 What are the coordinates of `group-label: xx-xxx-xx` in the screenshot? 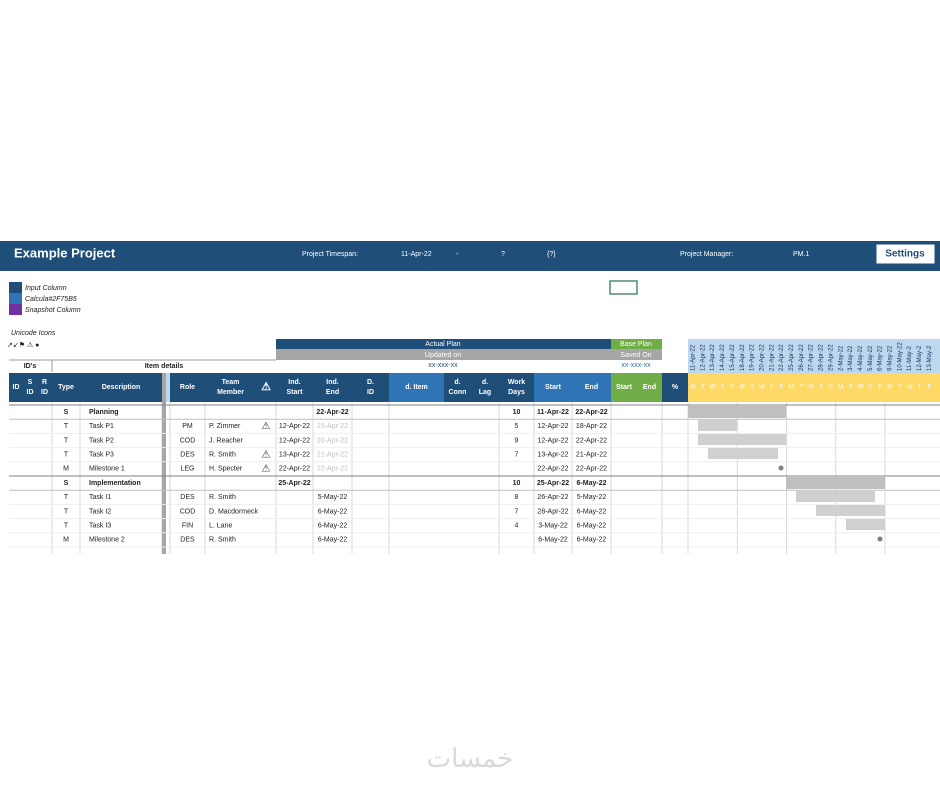 It's located at (443, 365).